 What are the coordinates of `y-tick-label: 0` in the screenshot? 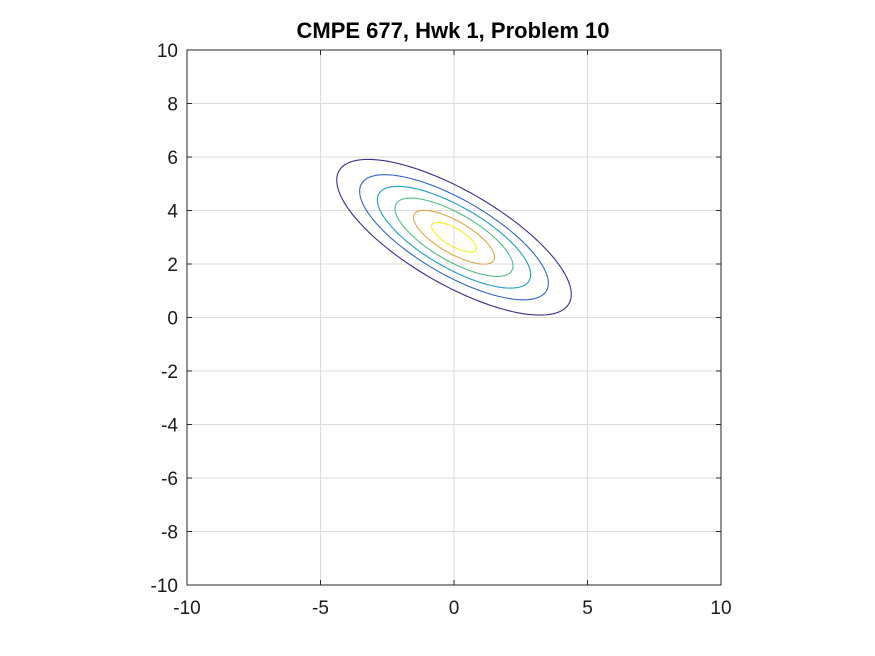 It's located at (172, 319).